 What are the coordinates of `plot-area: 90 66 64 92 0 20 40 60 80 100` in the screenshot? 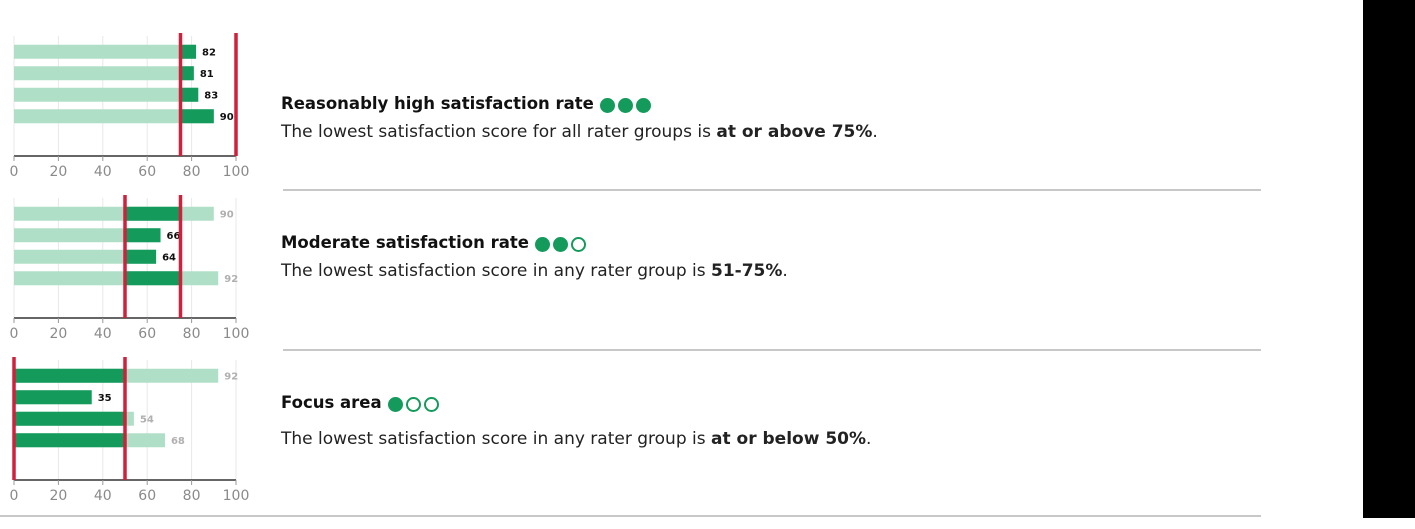 It's located at (130, 268).